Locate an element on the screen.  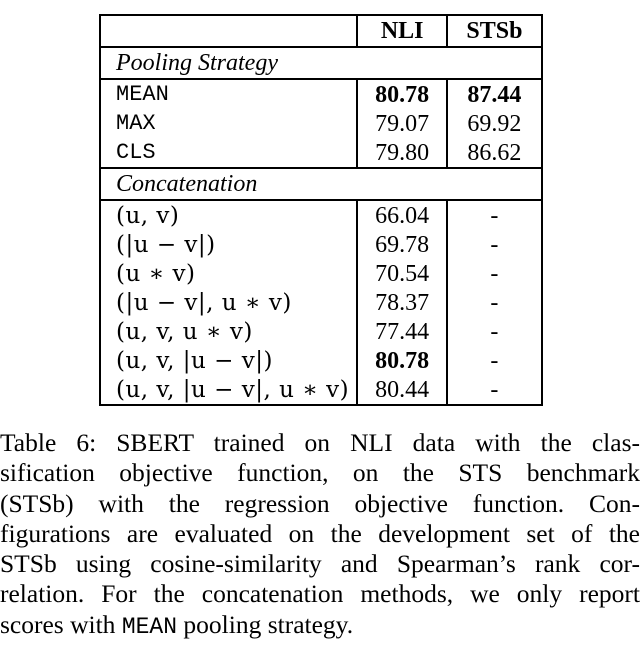
table-row: (u ∗ v) 70.54- is located at coordinates (321, 273).